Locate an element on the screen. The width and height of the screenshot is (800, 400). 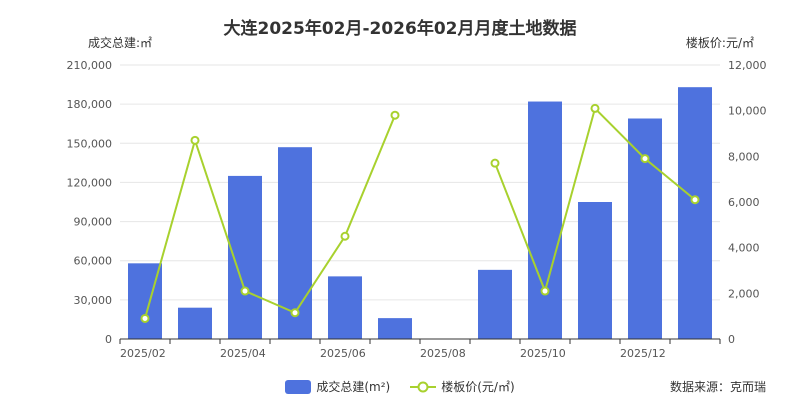
data-source: 数据来源：克而瑞 is located at coordinates (717, 387).